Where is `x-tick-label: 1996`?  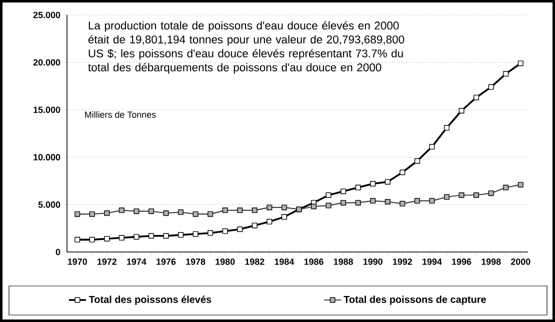
x-tick-label: 1996 is located at coordinates (462, 261).